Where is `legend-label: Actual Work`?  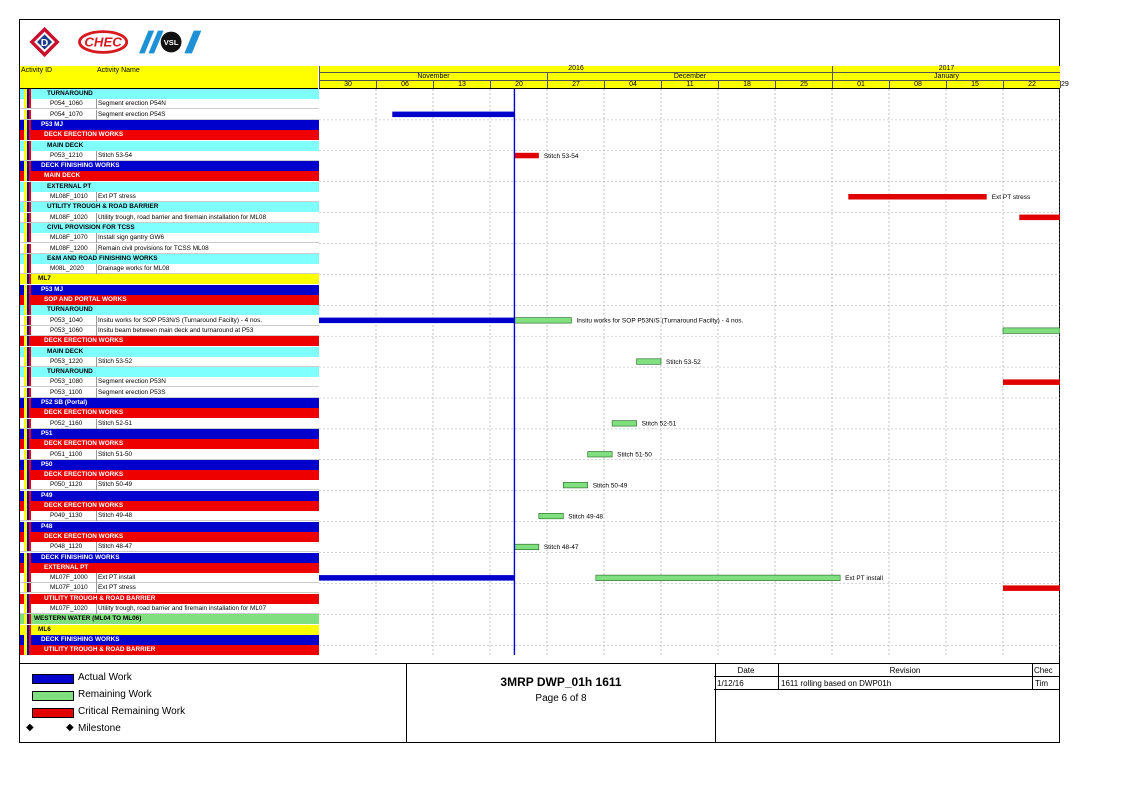
legend-label: Actual Work is located at coordinates (105, 677).